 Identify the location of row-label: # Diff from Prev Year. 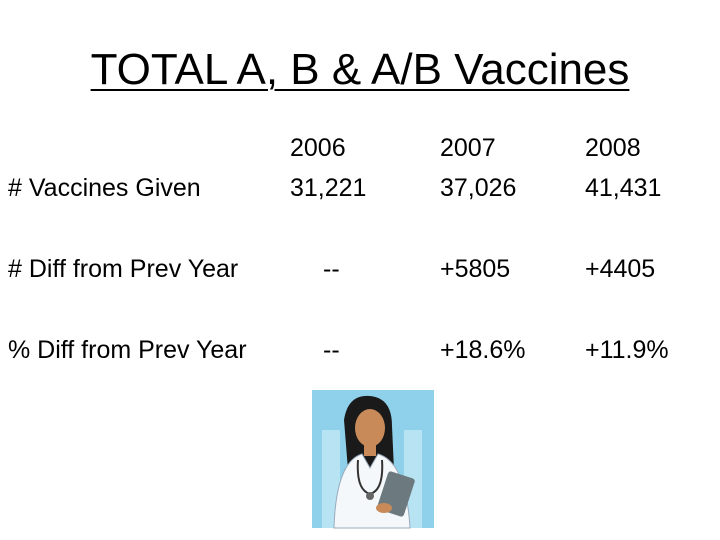
(123, 269).